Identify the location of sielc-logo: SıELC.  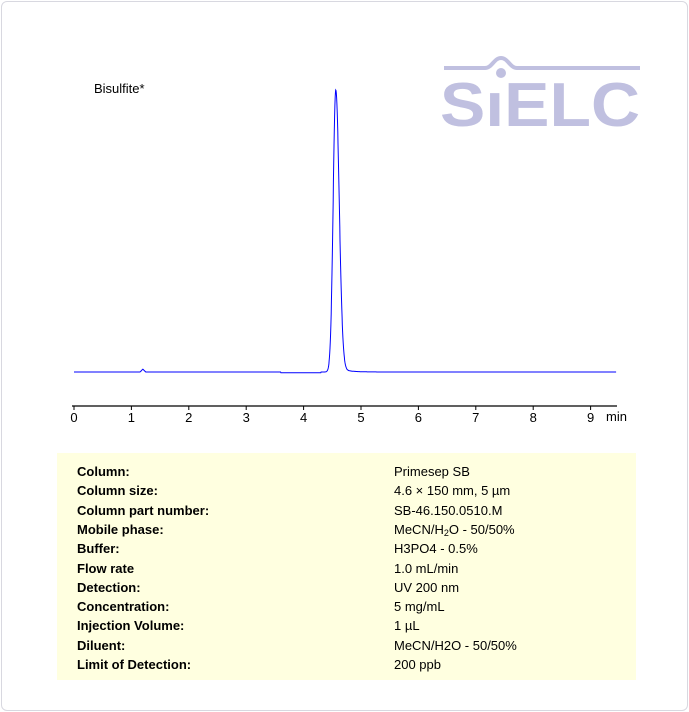
(540, 97).